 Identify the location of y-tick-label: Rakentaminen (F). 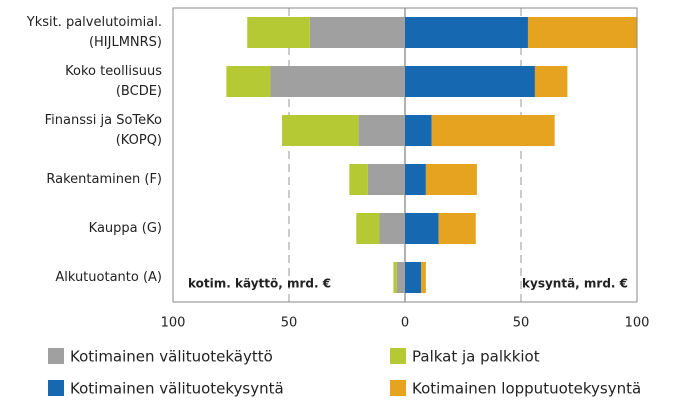
(104, 179).